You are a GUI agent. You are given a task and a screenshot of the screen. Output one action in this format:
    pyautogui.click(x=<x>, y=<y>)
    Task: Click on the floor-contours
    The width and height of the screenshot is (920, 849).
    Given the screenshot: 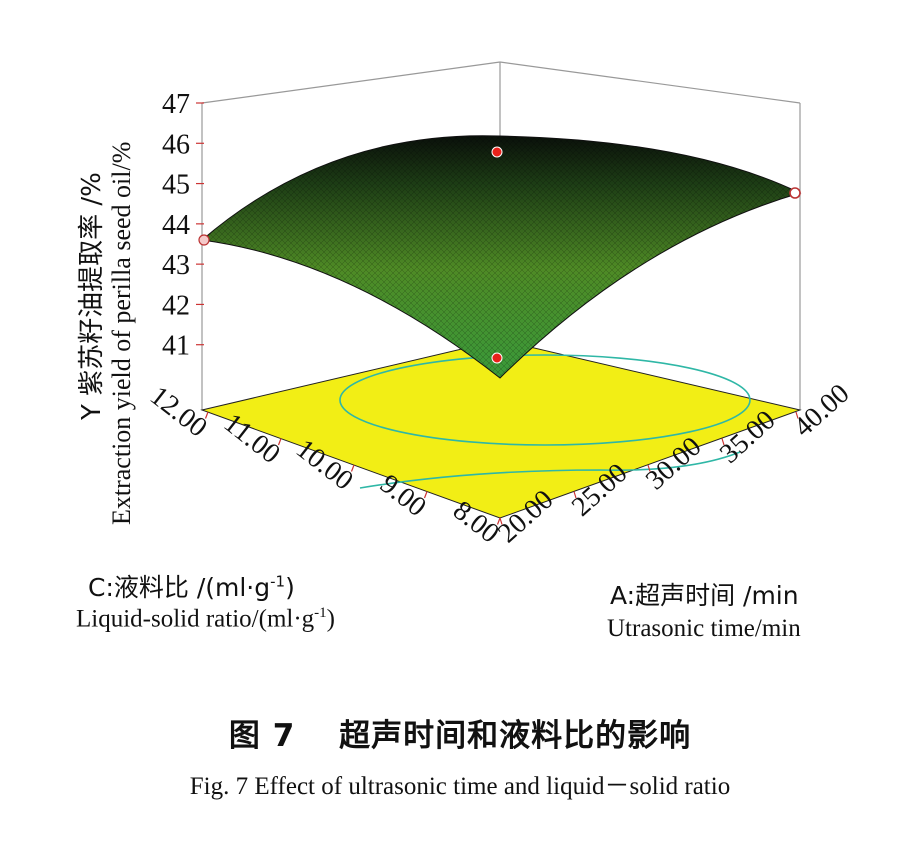 What is the action you would take?
    pyautogui.click(x=545, y=421)
    